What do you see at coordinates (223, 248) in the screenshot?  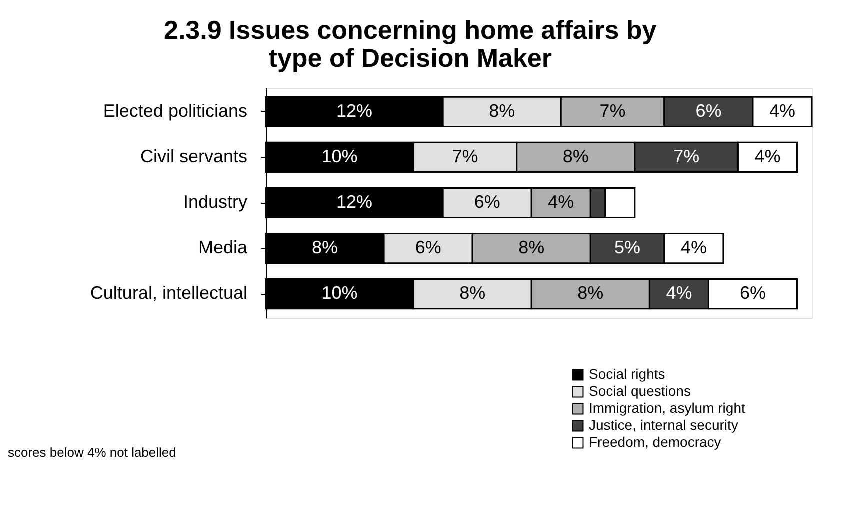 I see `y-tick-label: Media` at bounding box center [223, 248].